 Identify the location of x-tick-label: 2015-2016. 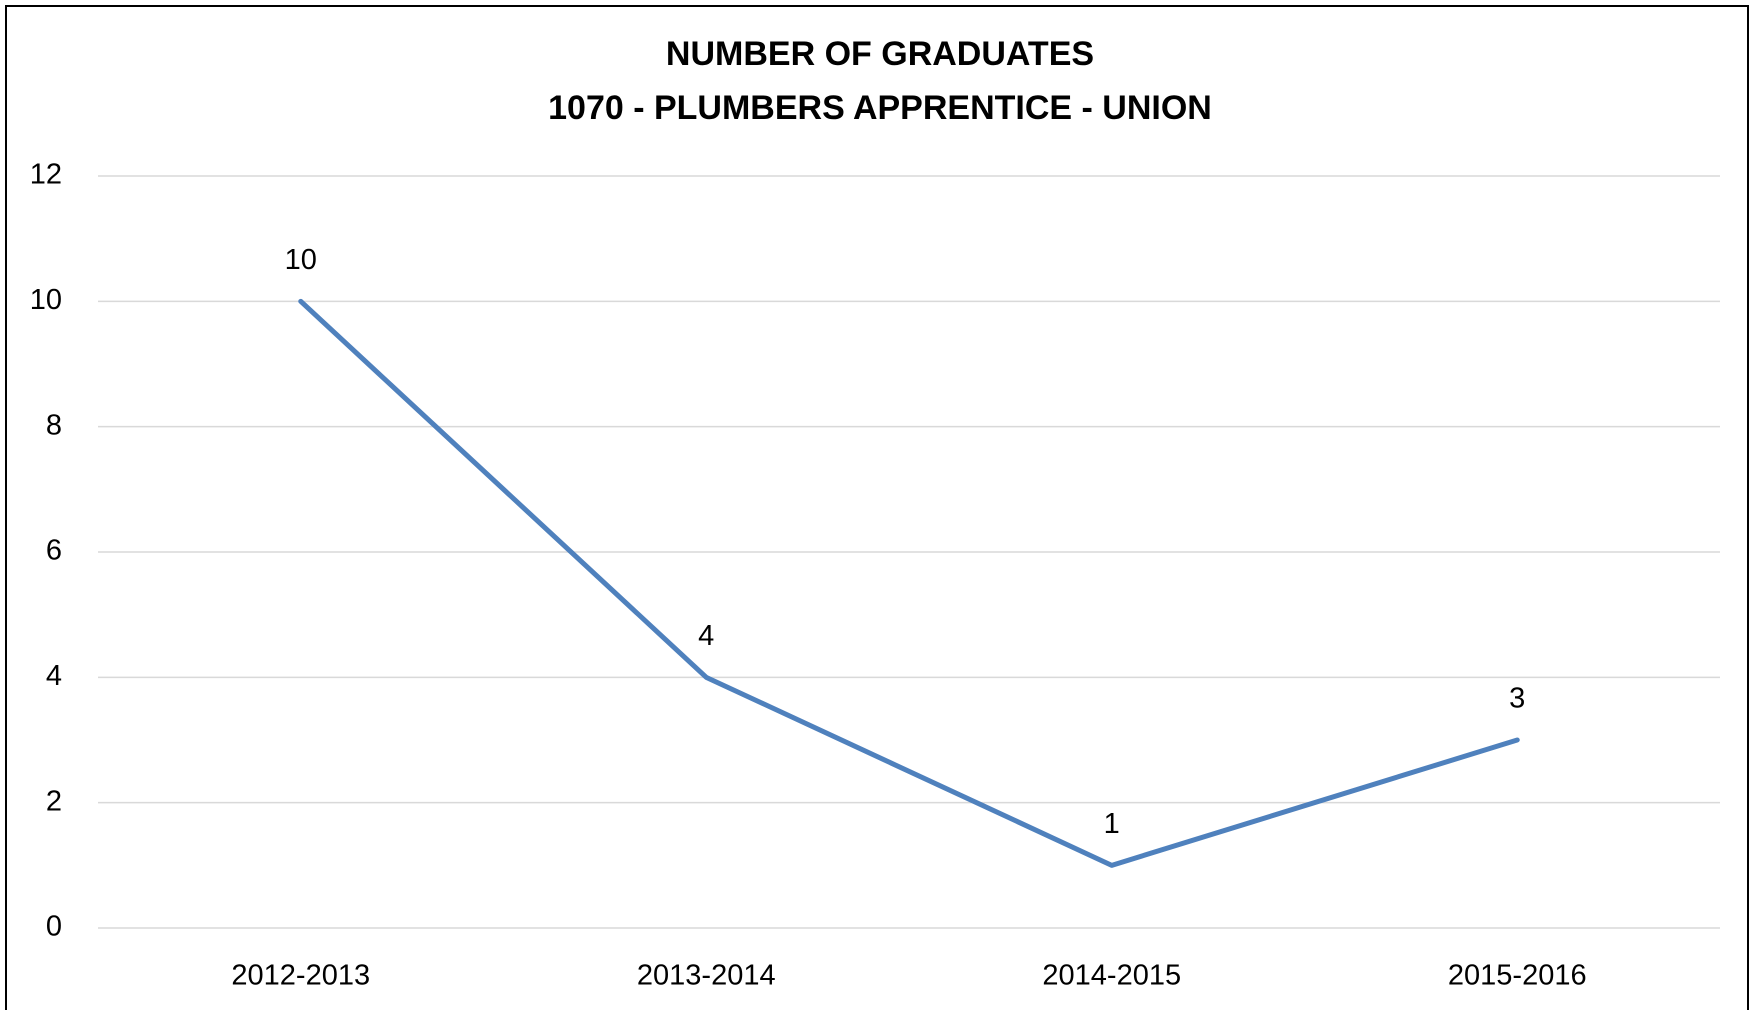
(1517, 976).